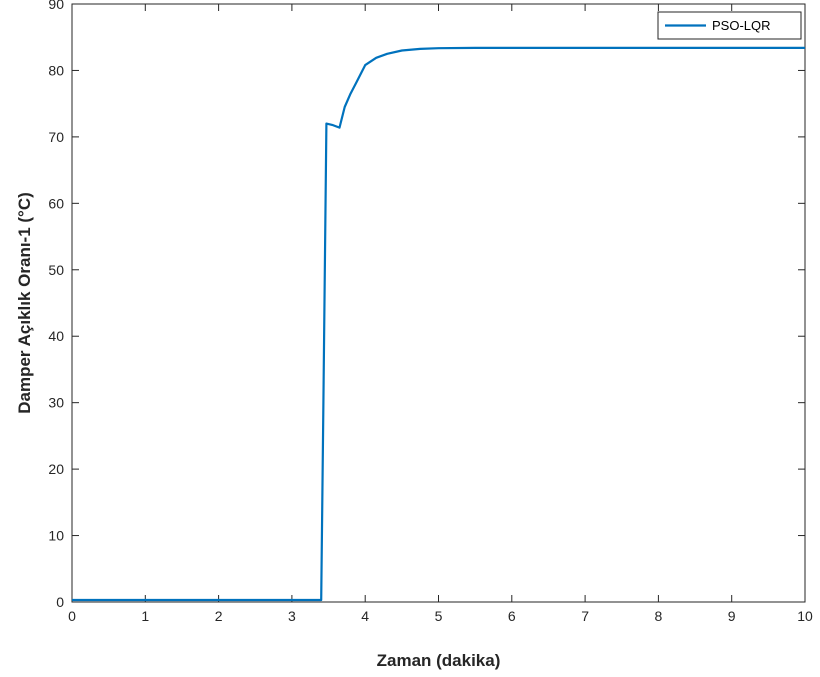 This screenshot has width=820, height=677. What do you see at coordinates (145, 616) in the screenshot?
I see `x-tick-label: 1` at bounding box center [145, 616].